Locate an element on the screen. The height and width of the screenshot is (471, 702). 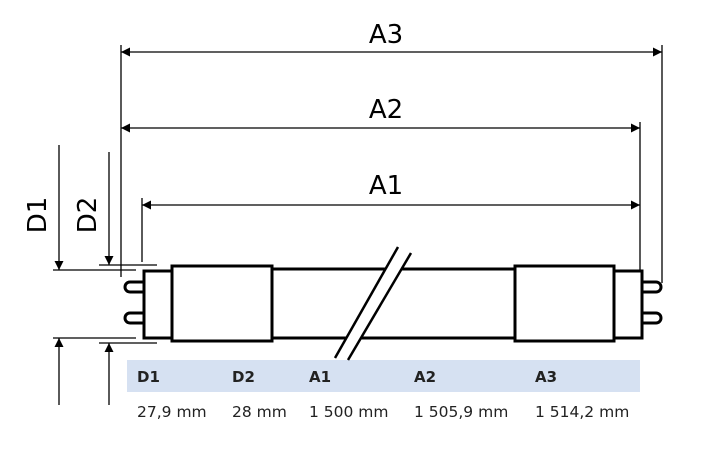
d1-label: D1 is located at coordinates (38, 215).